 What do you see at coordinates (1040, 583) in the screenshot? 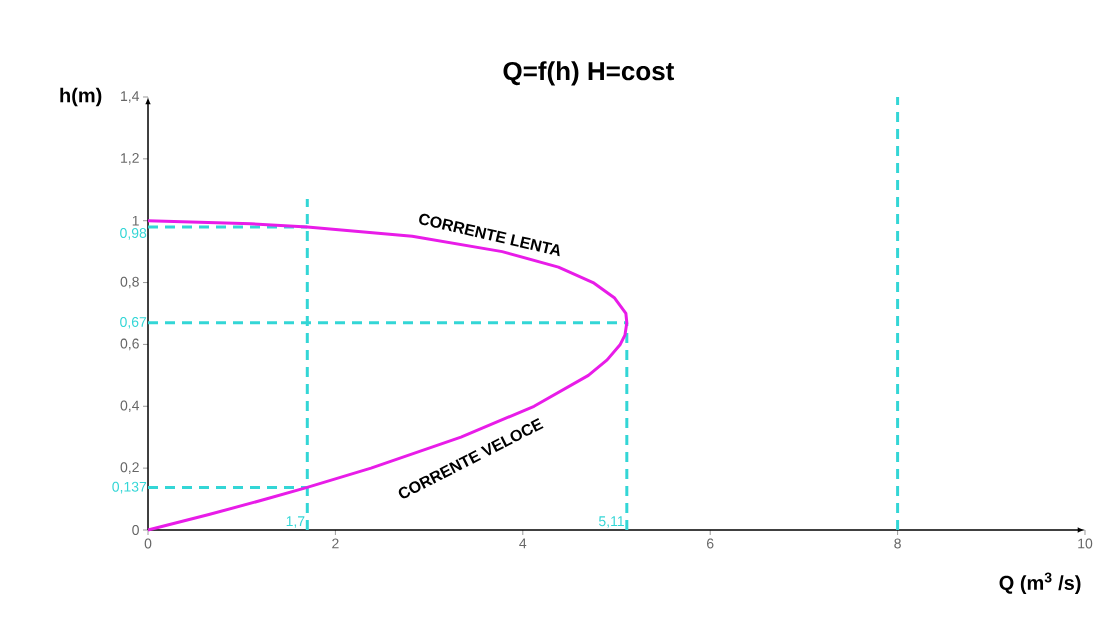
I see `x-axis-title: Q (m$^{3}$ /s)` at bounding box center [1040, 583].